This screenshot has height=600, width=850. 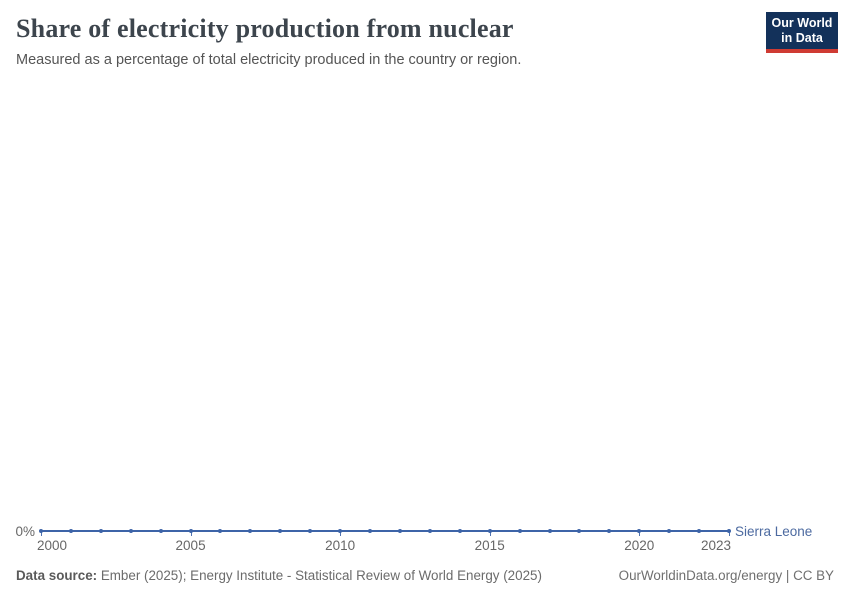 I want to click on series-label-sierra-leone: Sierra Leone, so click(x=774, y=531).